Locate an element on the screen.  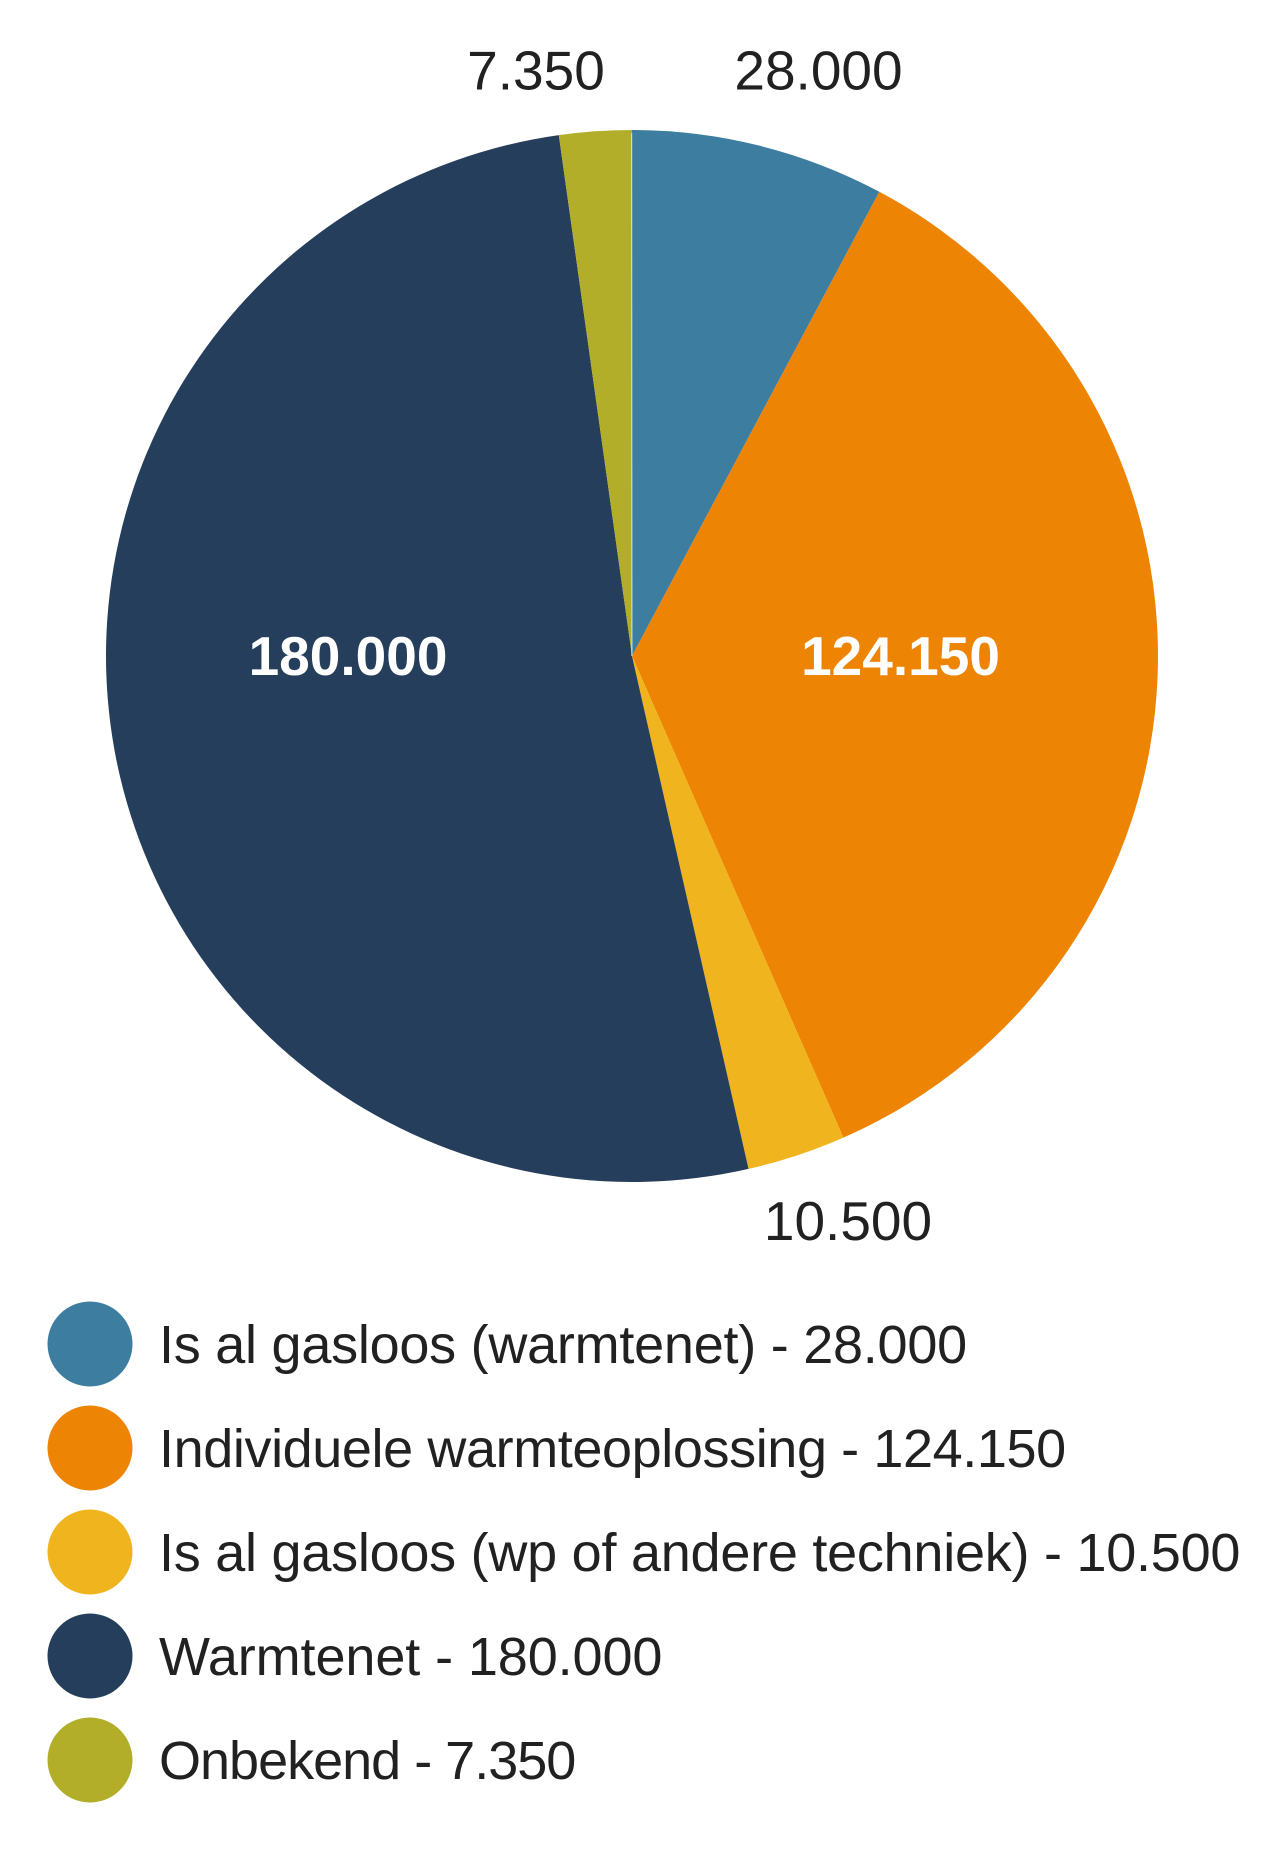
svg-text: Onbekend - 7.350 is located at coordinates (367, 1761).